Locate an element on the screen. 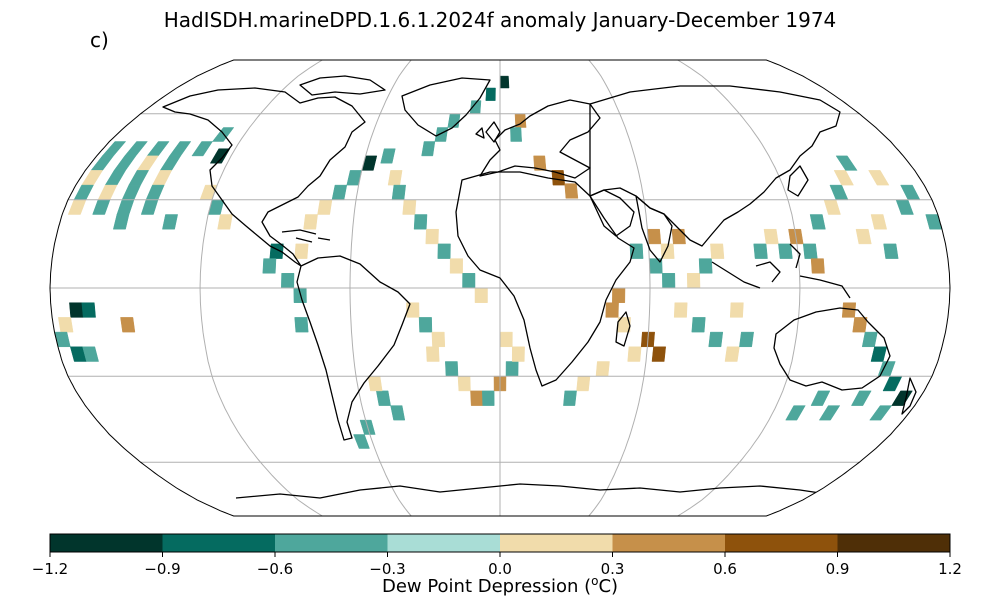  coastline-south-america is located at coordinates (353, 348).